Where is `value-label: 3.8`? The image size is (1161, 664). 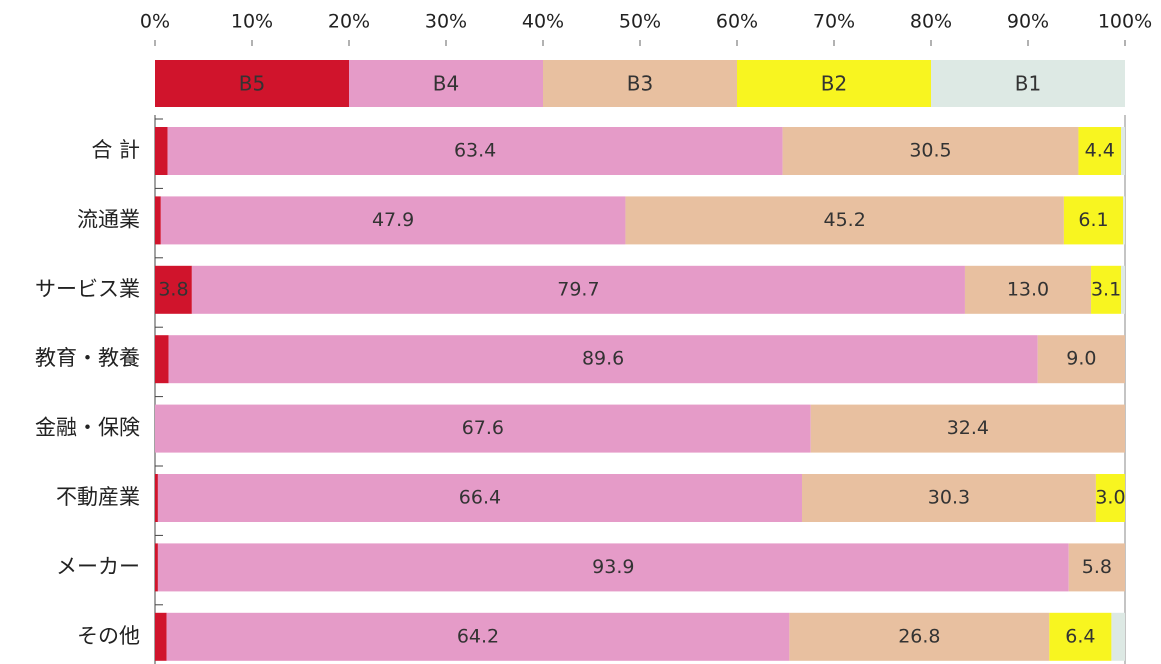 value-label: 3.8 is located at coordinates (173, 289).